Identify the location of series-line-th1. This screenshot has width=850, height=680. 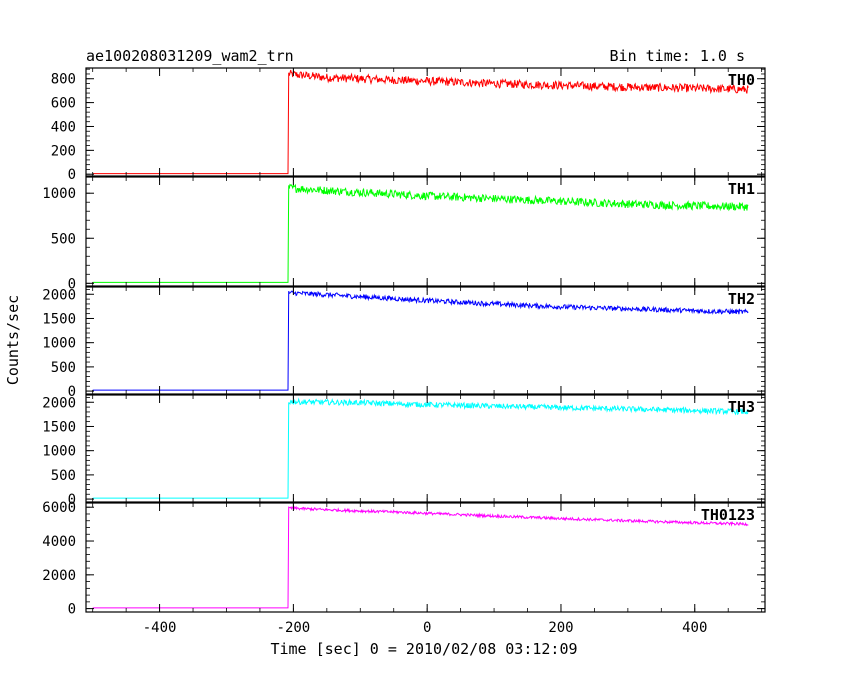
(420, 233).